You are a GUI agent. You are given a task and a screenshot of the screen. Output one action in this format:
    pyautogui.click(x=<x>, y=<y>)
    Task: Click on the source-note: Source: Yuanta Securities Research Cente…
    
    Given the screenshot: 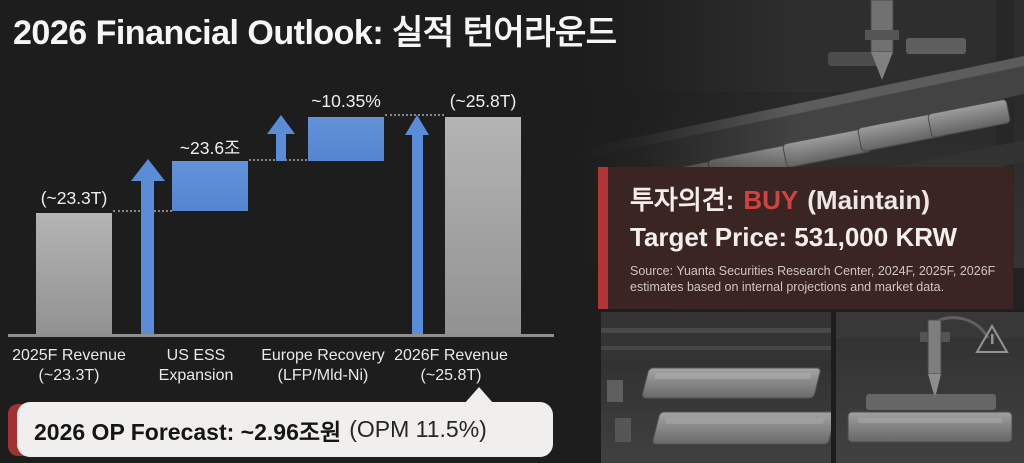 What is the action you would take?
    pyautogui.click(x=816, y=279)
    